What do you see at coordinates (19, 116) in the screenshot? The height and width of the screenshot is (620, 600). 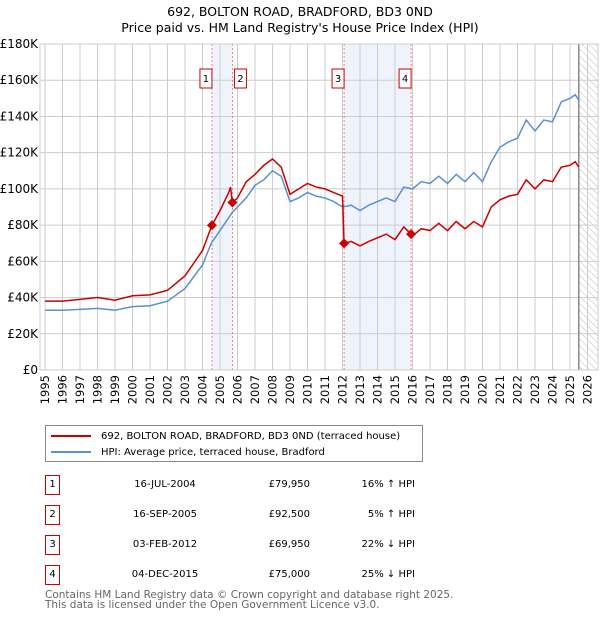 I see `y-tick-label: £140K` at bounding box center [19, 116].